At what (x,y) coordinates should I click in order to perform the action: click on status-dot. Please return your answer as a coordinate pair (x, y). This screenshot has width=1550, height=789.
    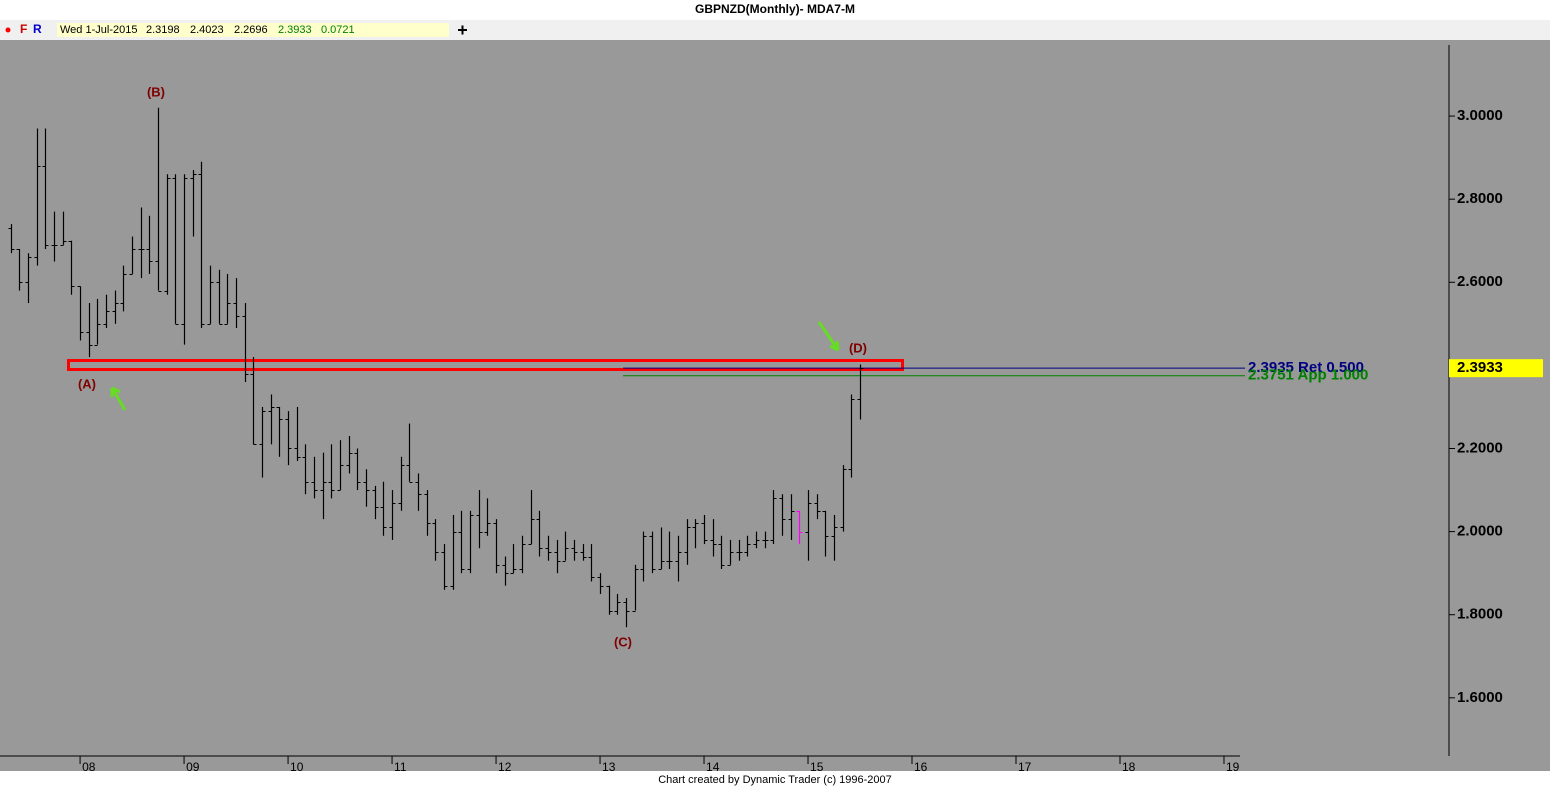
    Looking at the image, I should click on (8, 30).